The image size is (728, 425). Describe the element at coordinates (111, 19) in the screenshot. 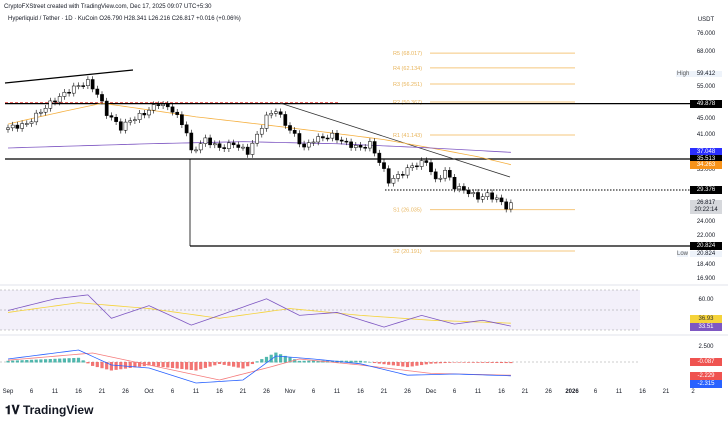

I see `open: O26.790` at that location.